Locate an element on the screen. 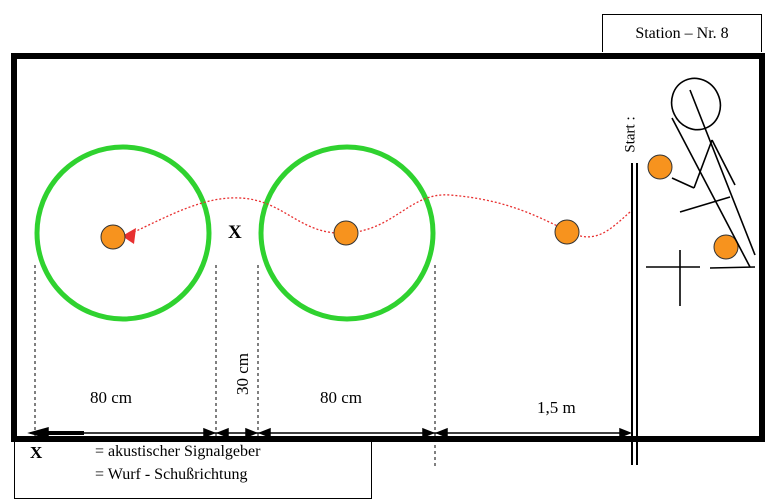 This screenshot has width=766, height=499. legend-item-direction: = Wurf - Schußrichtung is located at coordinates (171, 474).